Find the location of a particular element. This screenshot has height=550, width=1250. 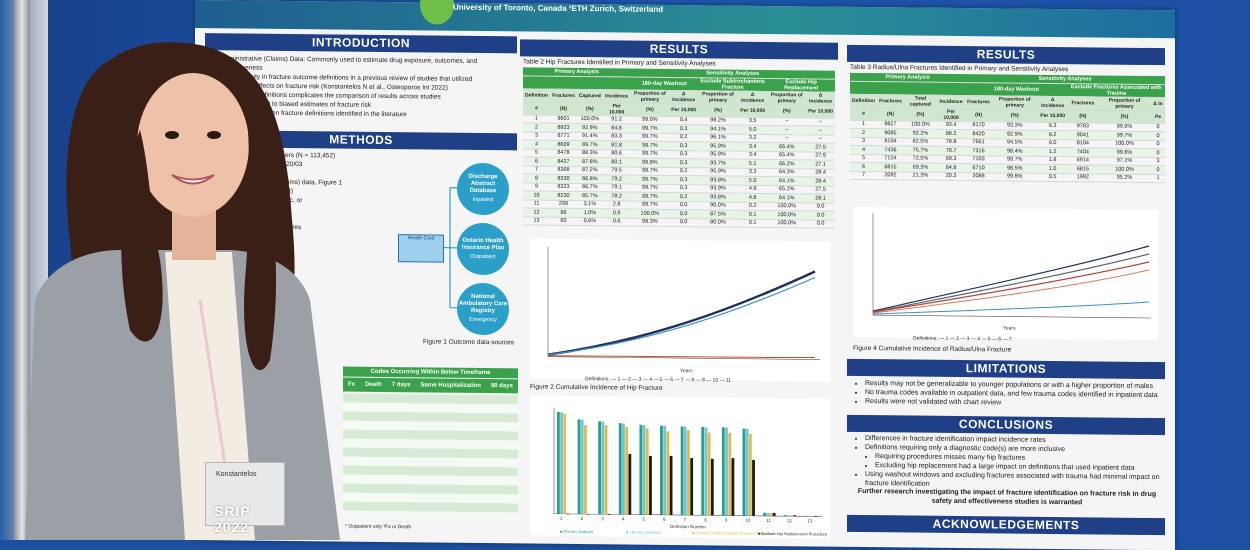

table-cell: 0.6 is located at coordinates (616, 222).